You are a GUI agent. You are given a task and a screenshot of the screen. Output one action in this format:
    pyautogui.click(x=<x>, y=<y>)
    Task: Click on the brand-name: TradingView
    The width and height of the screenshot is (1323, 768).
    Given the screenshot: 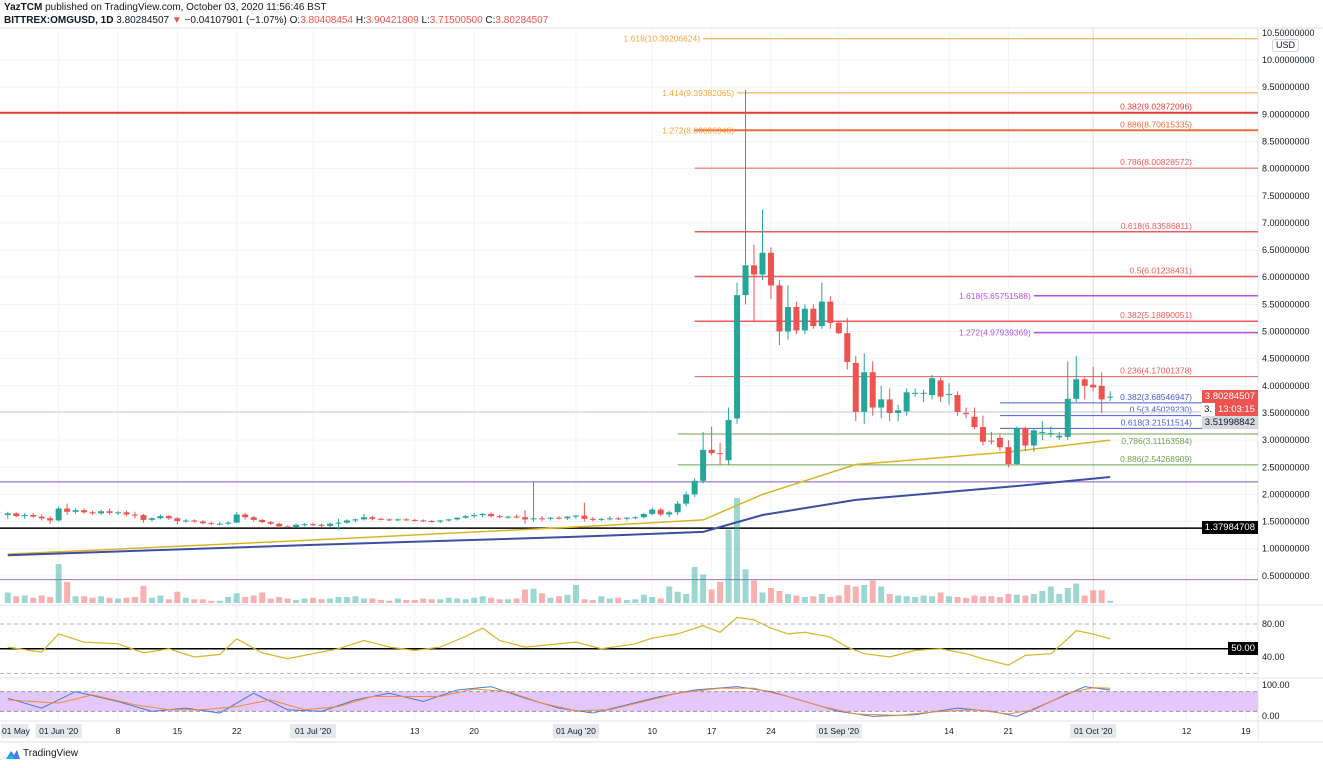 What is the action you would take?
    pyautogui.click(x=51, y=753)
    